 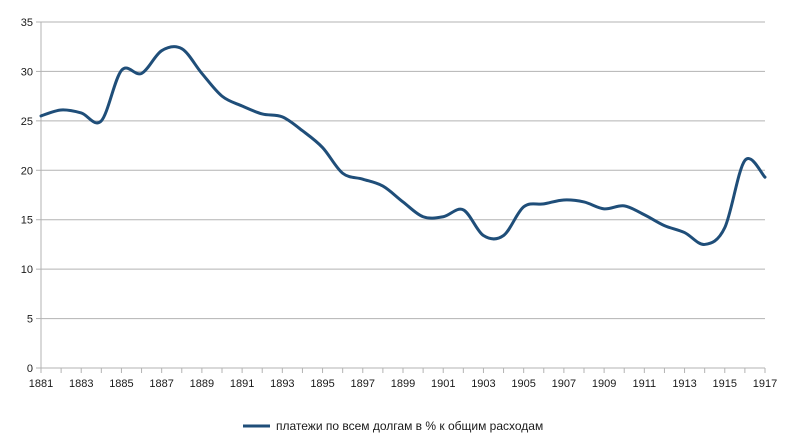 What do you see at coordinates (27, 270) in the screenshot?
I see `y-tick-label: 10` at bounding box center [27, 270].